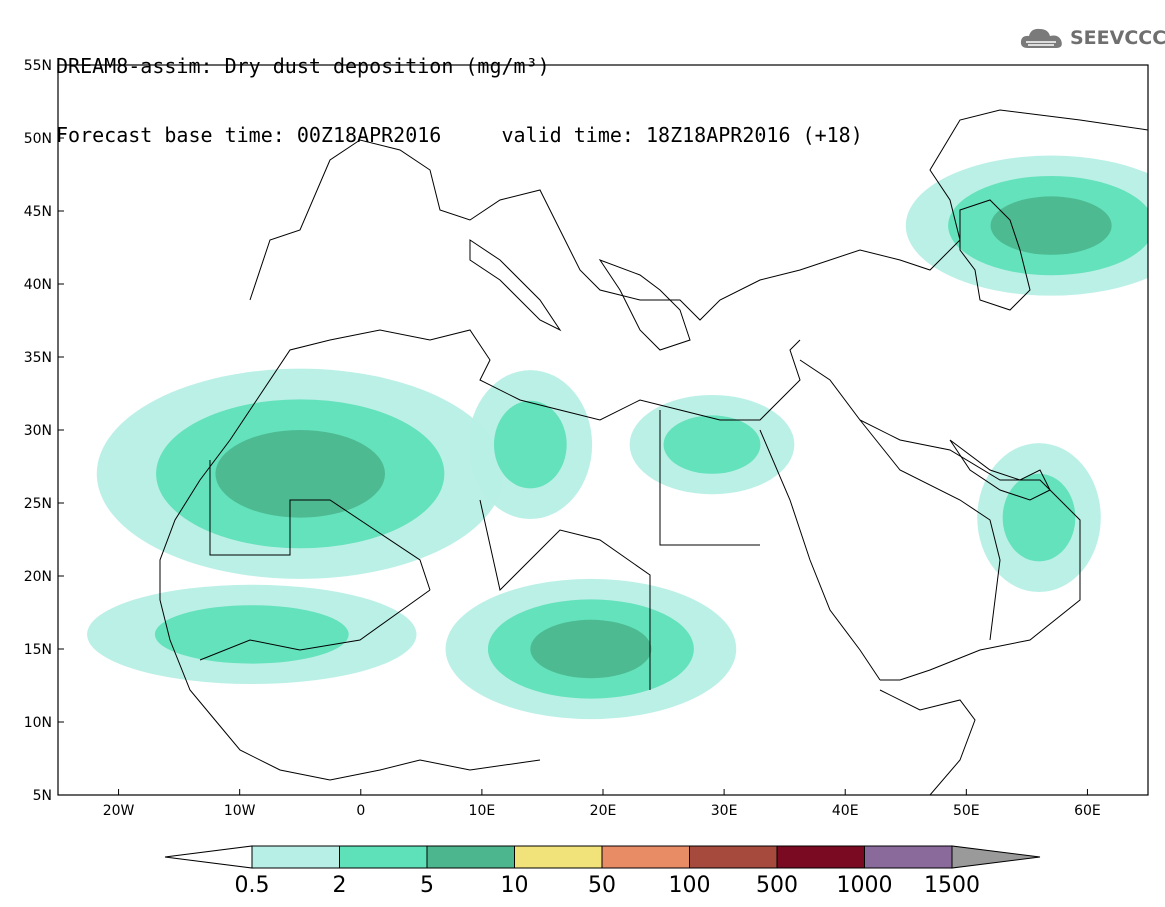  I want to click on cloud-logo-icon, so click(1041, 38).